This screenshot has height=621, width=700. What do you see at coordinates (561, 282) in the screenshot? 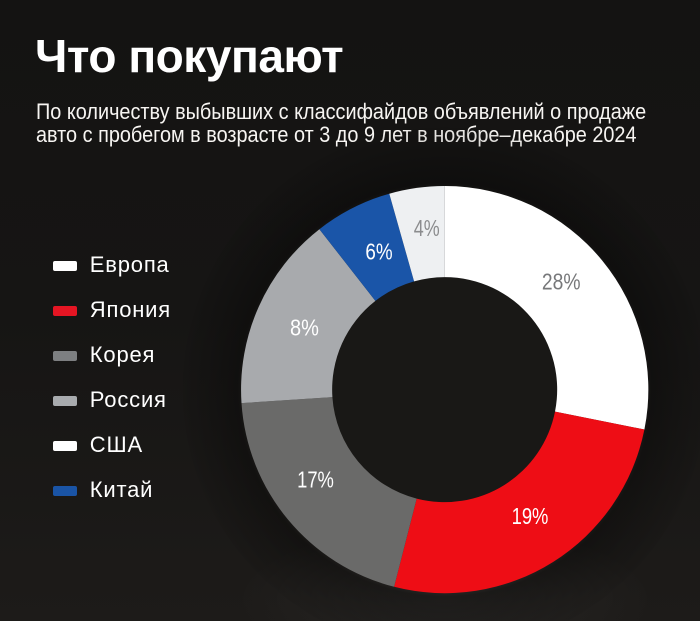
I see `svg-text: 28%` at bounding box center [561, 282].